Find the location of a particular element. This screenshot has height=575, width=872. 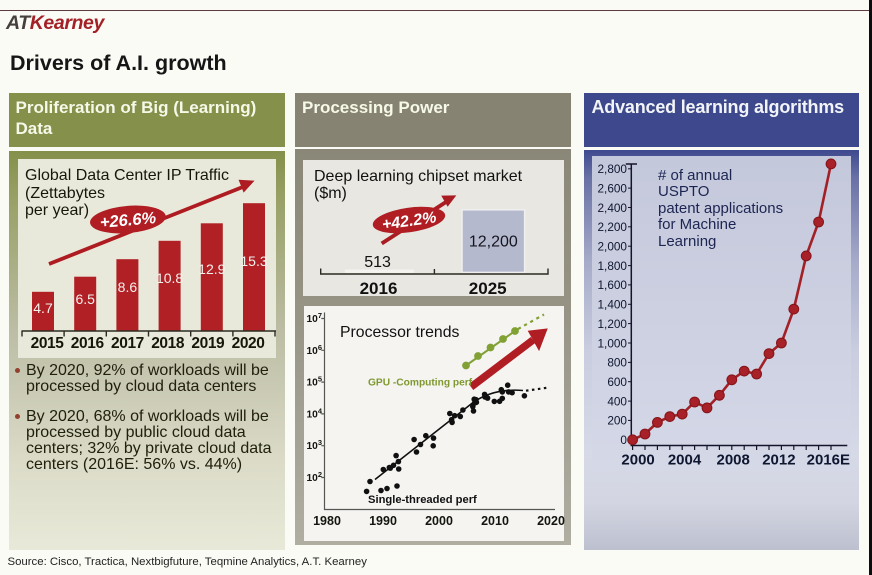

svg-text: 4.7 is located at coordinates (43, 308).